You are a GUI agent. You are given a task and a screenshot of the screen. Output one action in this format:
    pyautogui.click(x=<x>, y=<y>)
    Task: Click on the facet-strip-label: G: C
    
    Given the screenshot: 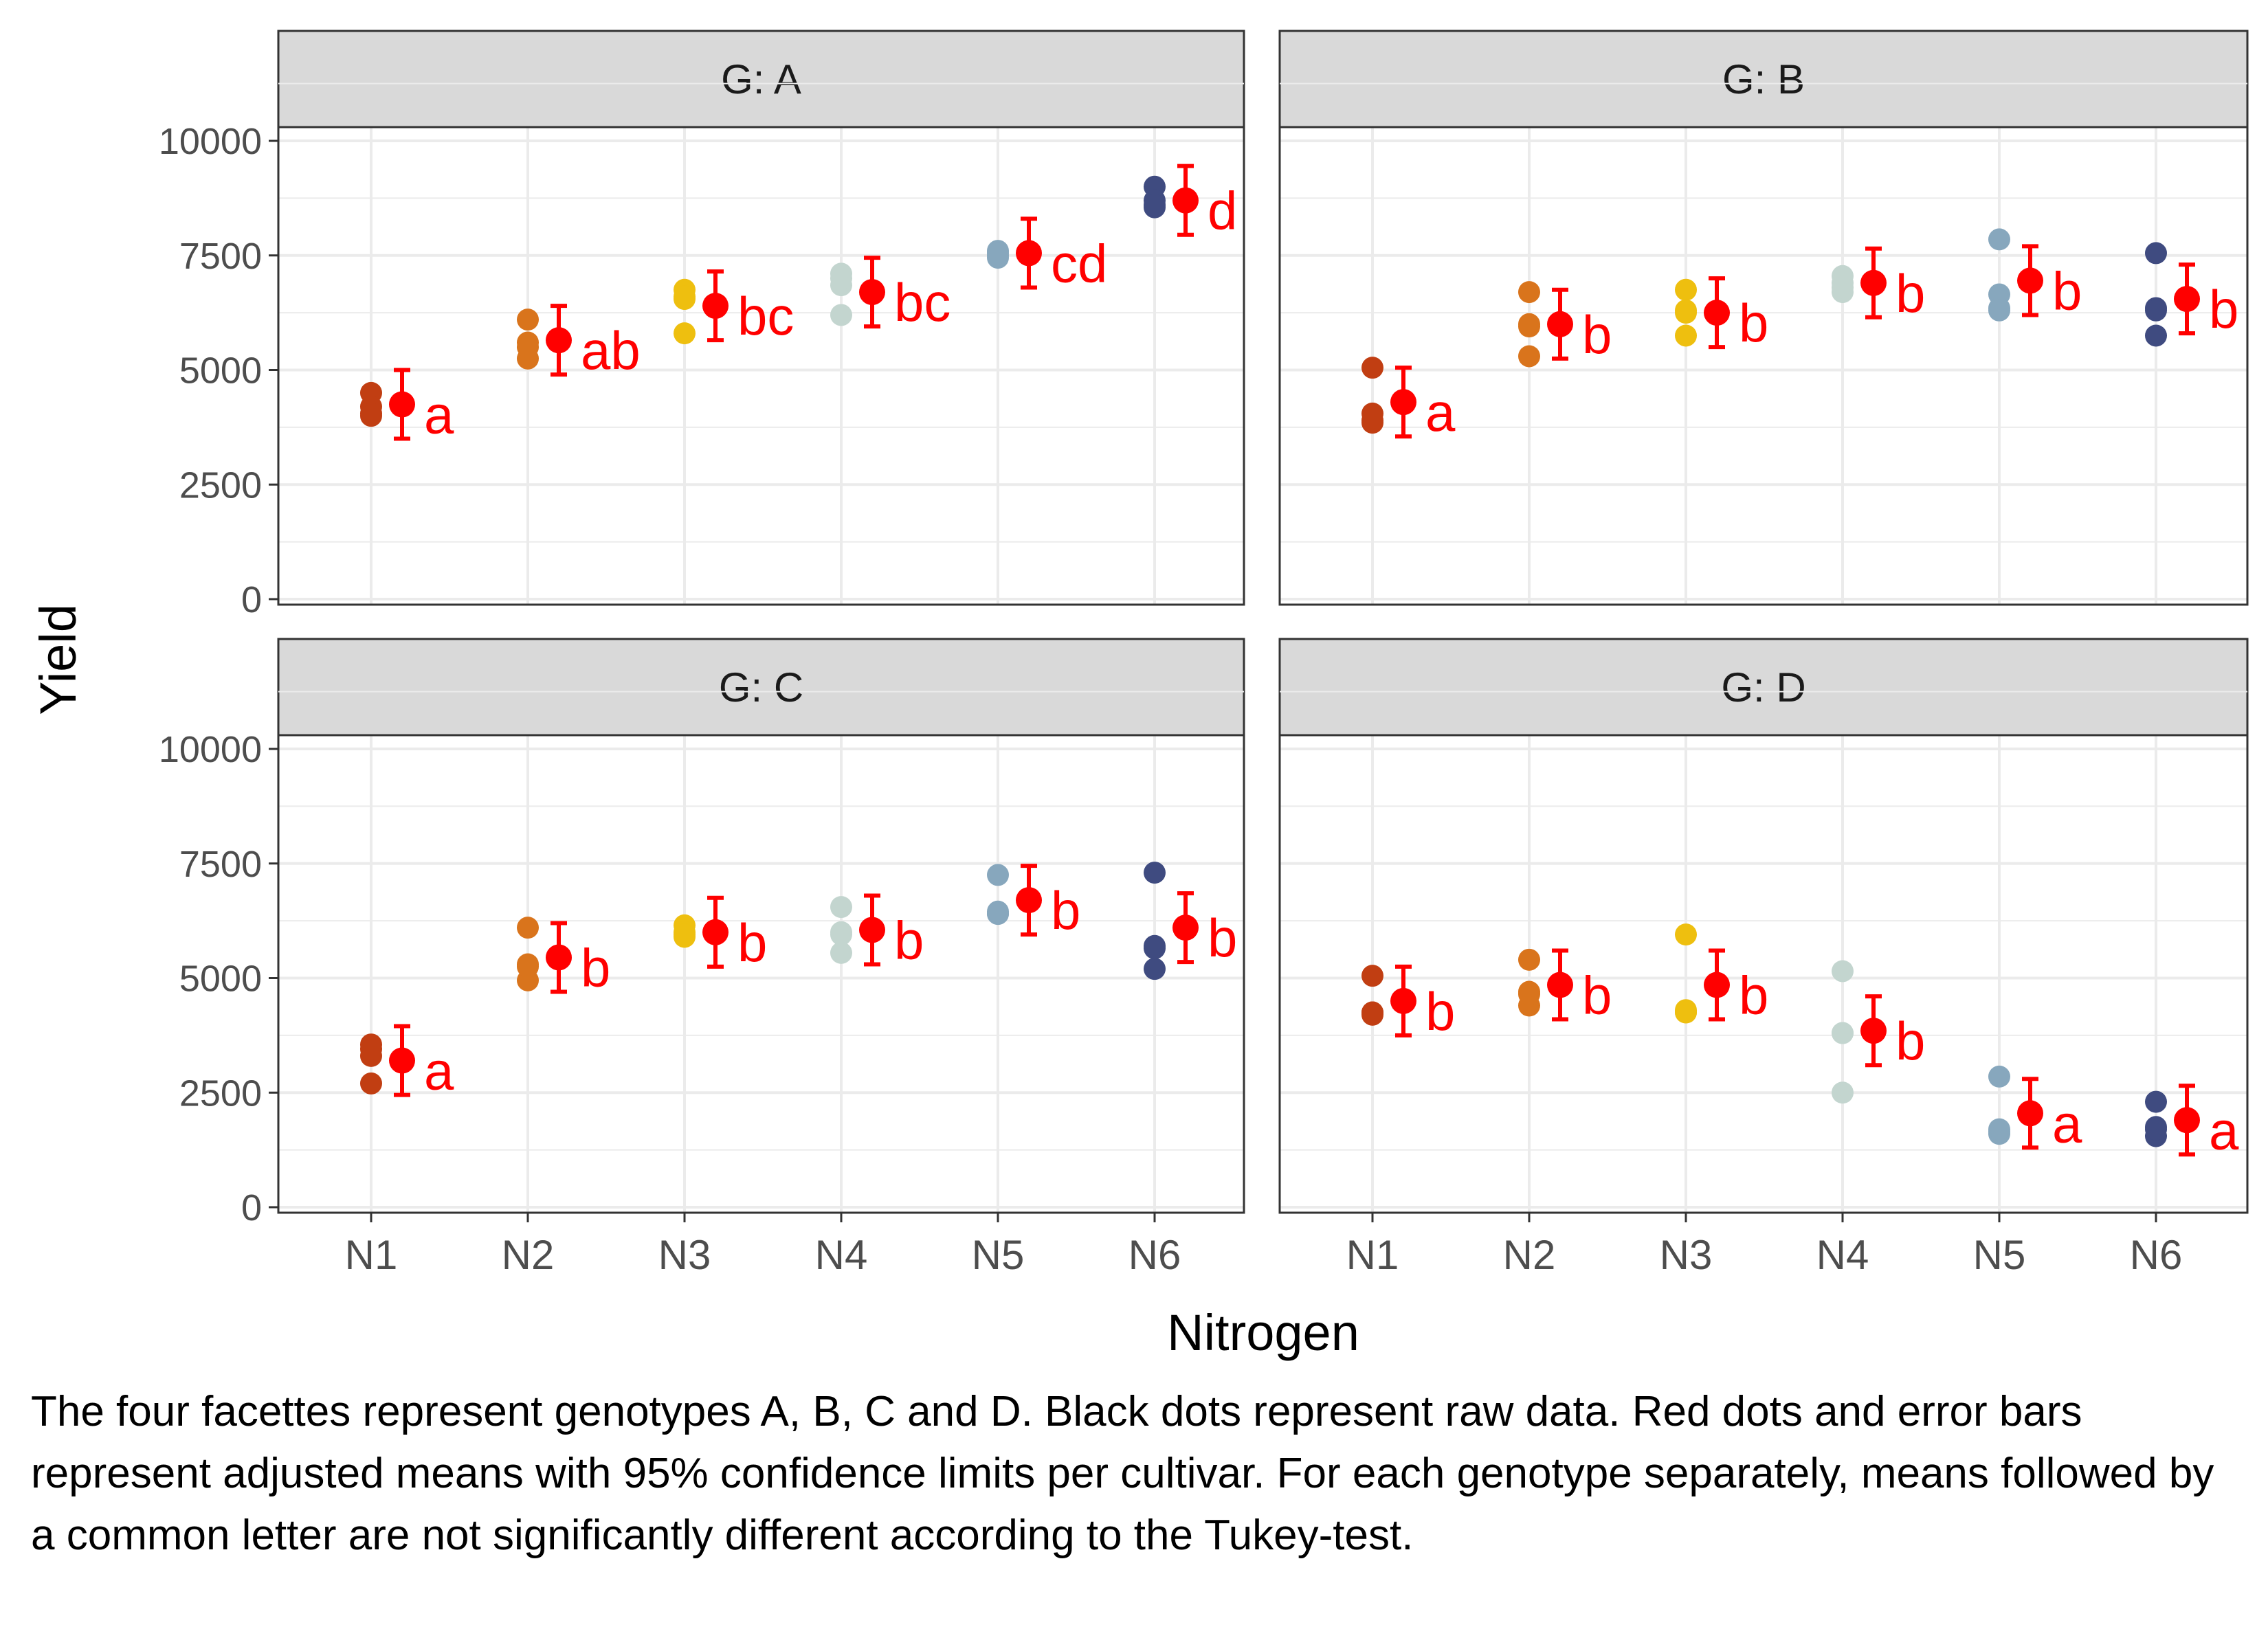 What is the action you would take?
    pyautogui.click(x=761, y=687)
    